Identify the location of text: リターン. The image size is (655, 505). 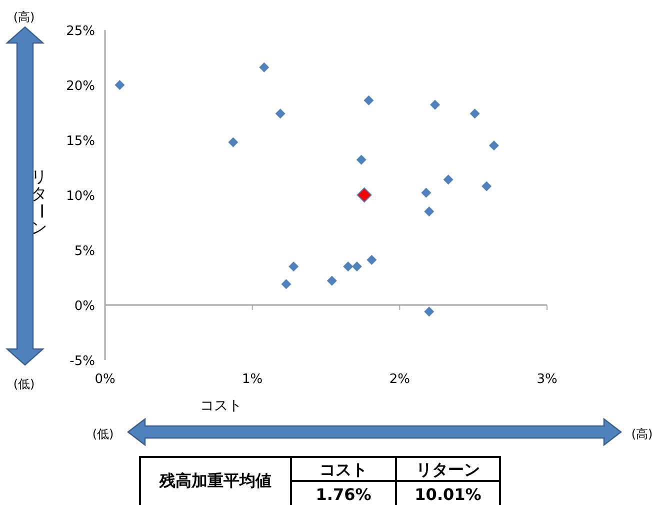
(448, 469).